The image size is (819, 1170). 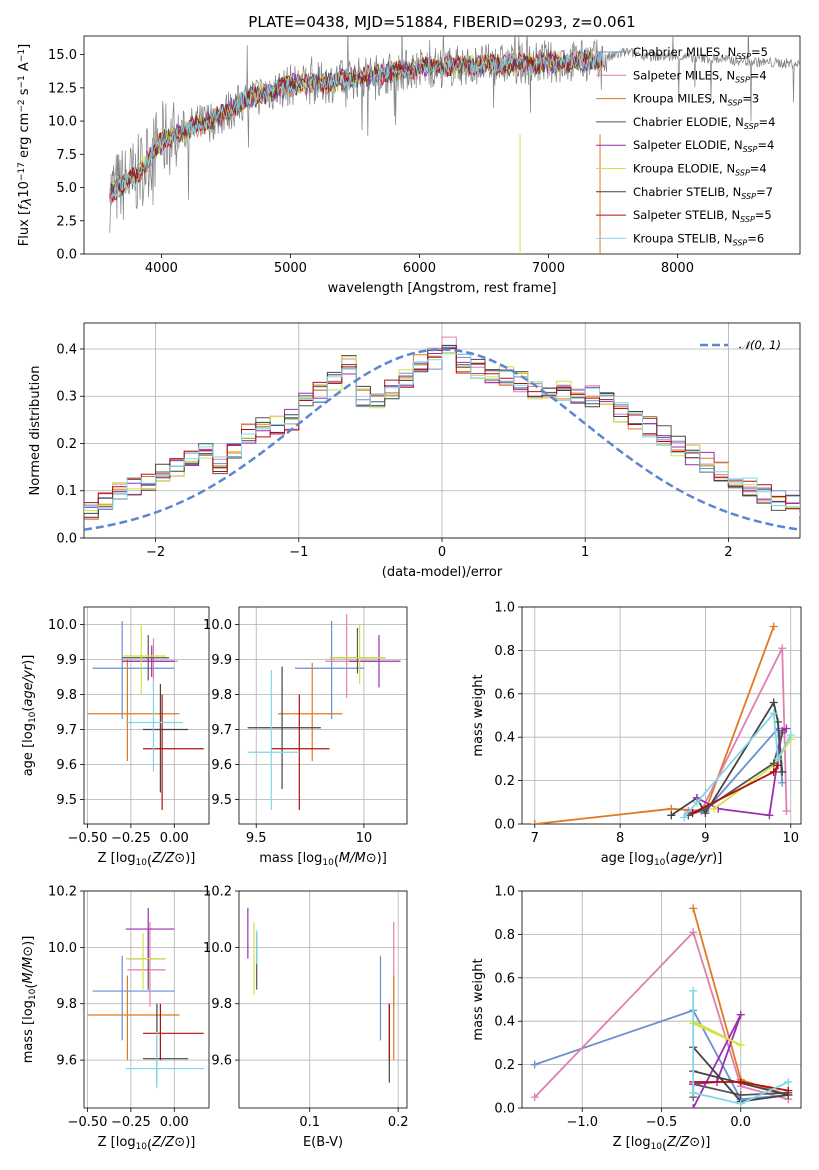 What do you see at coordinates (442, 288) in the screenshot?
I see `x-axis-label: wavelength [Angstrom, rest frame]` at bounding box center [442, 288].